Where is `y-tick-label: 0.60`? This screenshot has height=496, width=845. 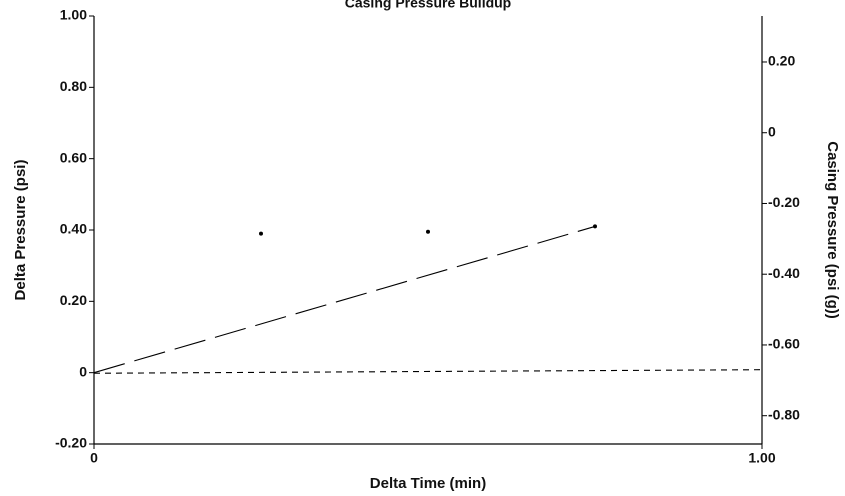 y-tick-label: 0.60 is located at coordinates (73, 157).